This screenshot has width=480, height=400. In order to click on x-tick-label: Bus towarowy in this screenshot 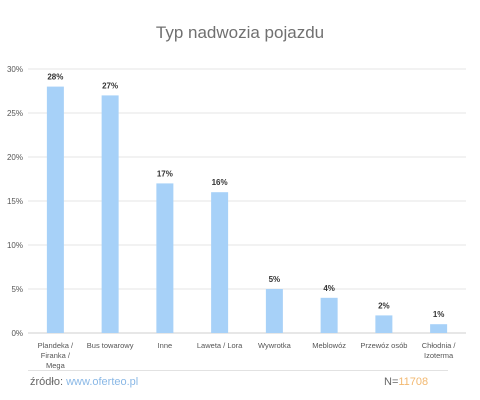, I will do `click(110, 345)`.